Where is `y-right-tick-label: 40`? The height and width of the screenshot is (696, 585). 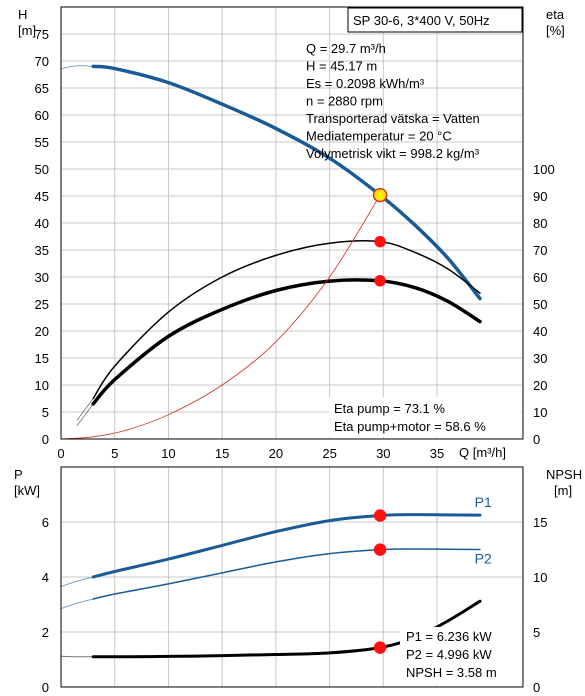
y-right-tick-label: 40 is located at coordinates (540, 331).